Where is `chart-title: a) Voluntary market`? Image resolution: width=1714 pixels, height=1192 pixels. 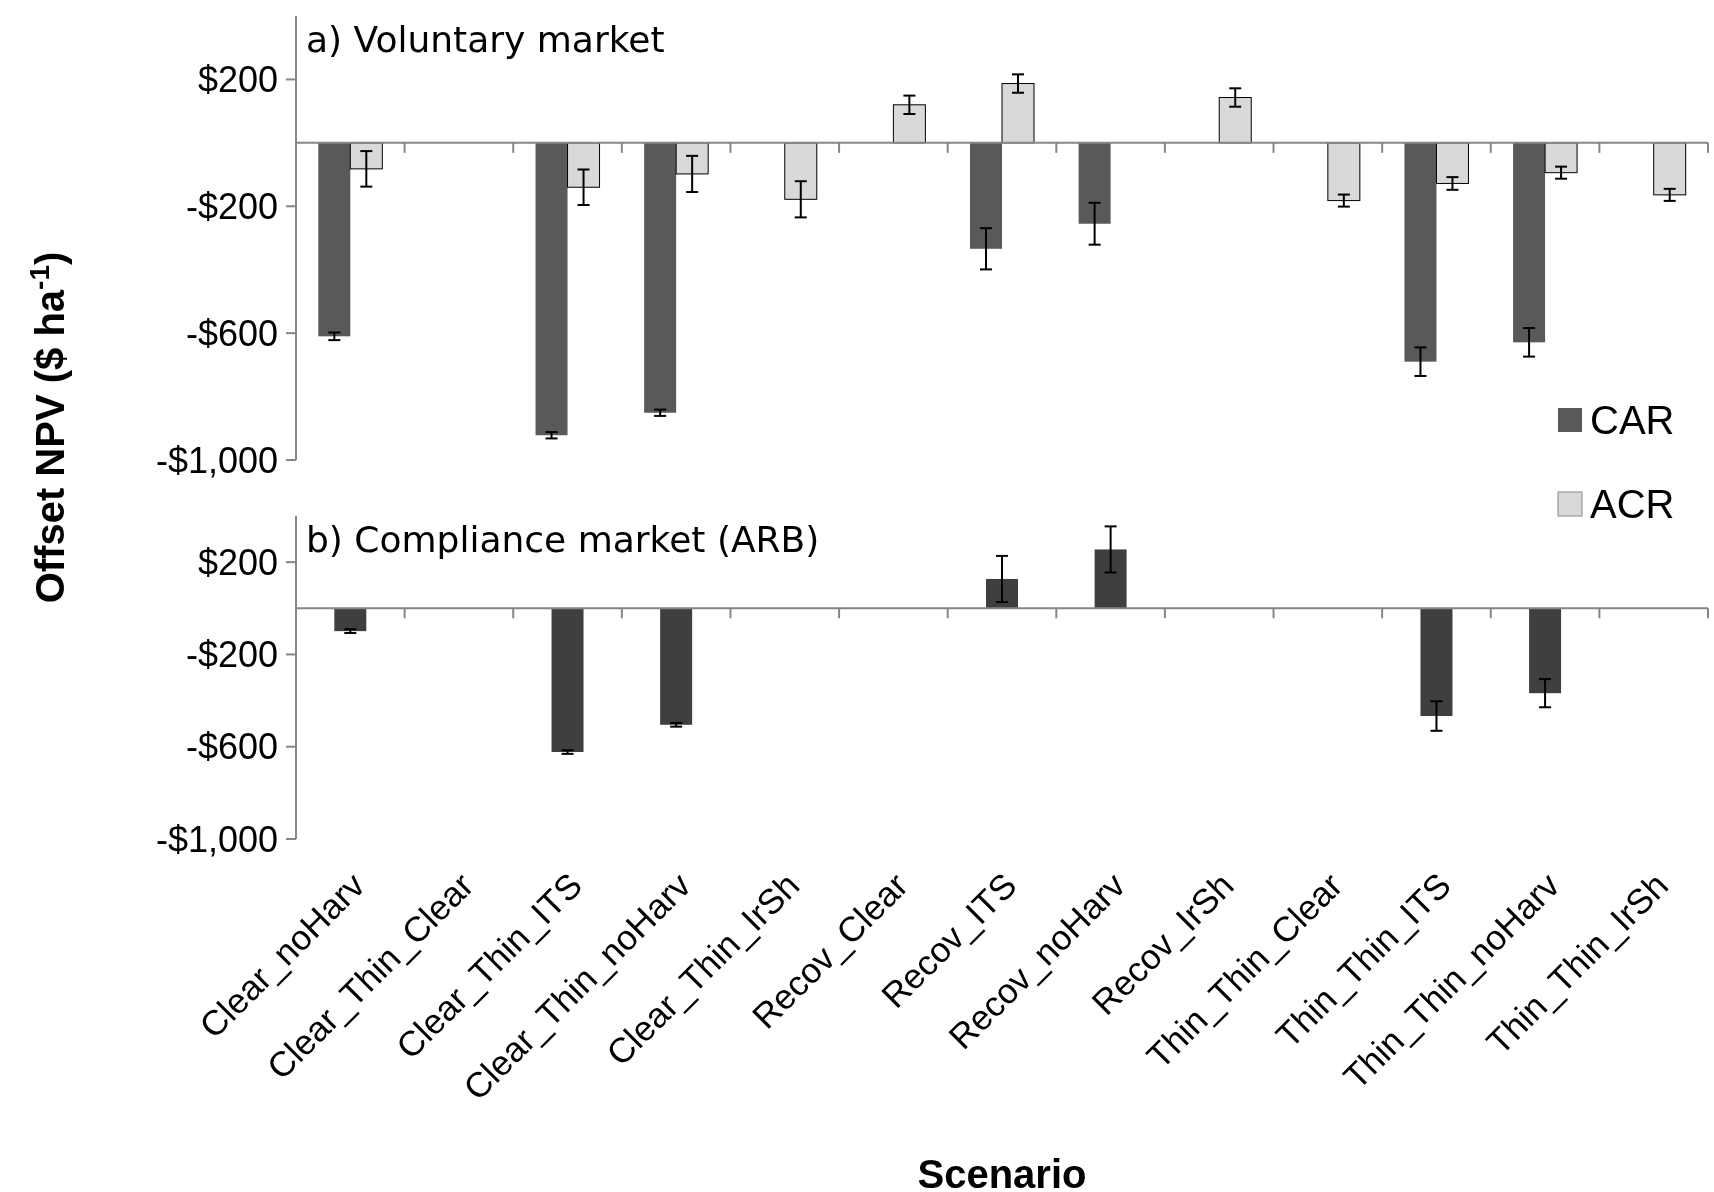 chart-title: a) Voluntary market is located at coordinates (485, 39).